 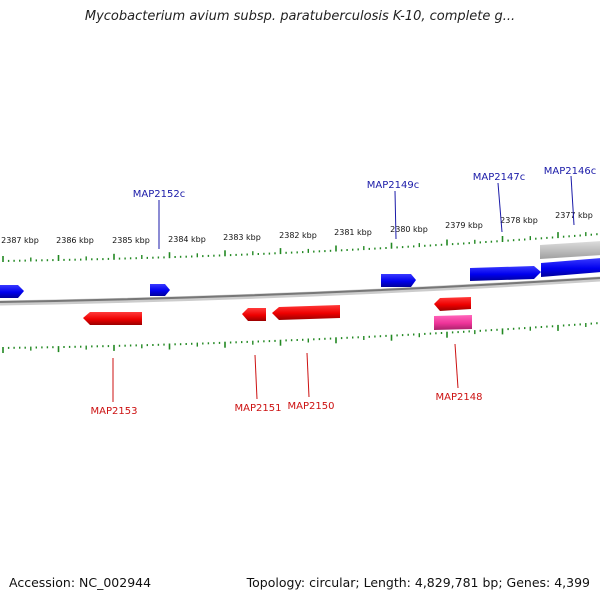 What do you see at coordinates (75, 240) in the screenshot?
I see `kbp-label: 2386 kbp` at bounding box center [75, 240].